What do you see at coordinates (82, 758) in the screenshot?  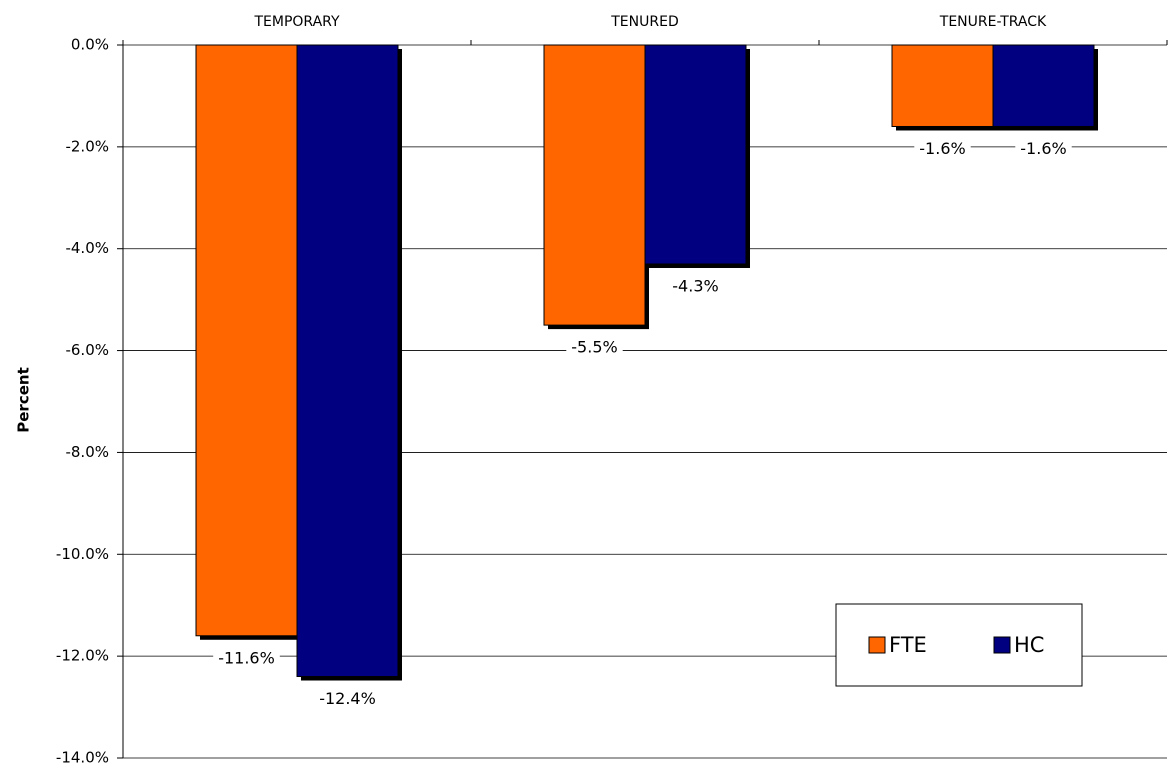 I see `y-tick-label: -14.0%` at bounding box center [82, 758].